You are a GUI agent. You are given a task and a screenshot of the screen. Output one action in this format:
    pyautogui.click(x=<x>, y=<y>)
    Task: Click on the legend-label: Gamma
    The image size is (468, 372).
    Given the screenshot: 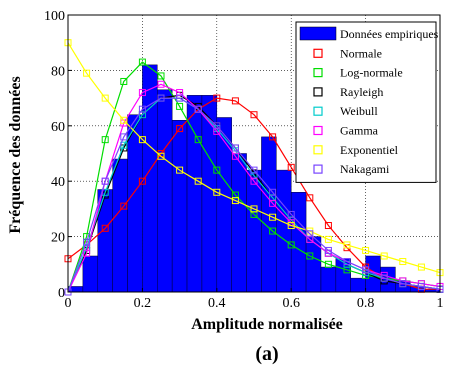 What is the action you would take?
    pyautogui.click(x=359, y=131)
    